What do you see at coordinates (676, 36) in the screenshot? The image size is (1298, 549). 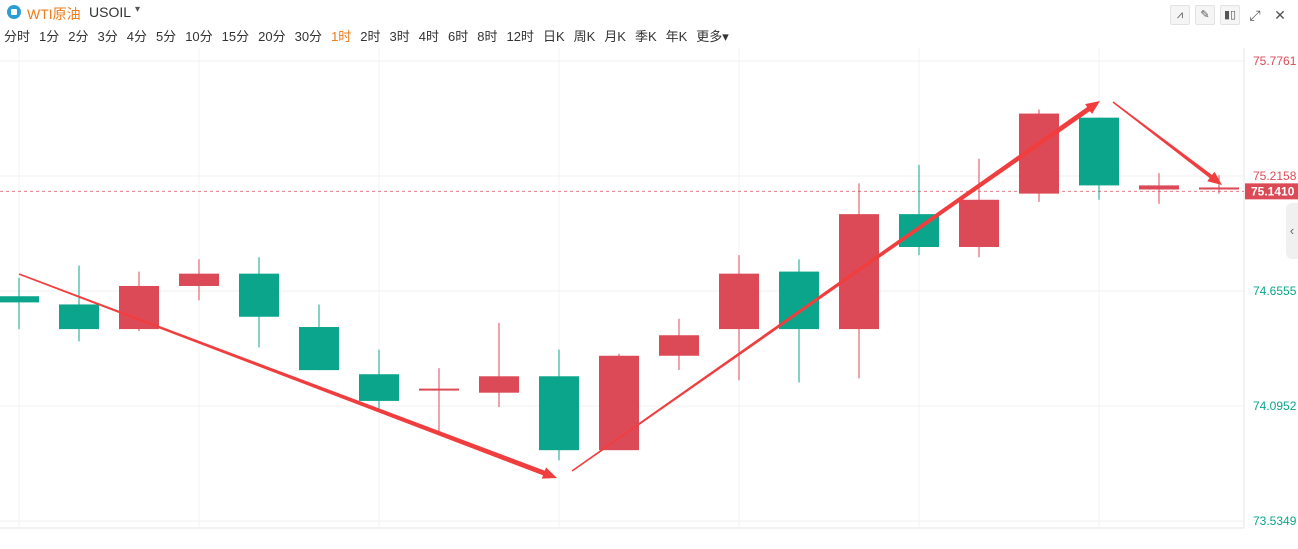 I see `timeframe-21: 年K` at bounding box center [676, 36].